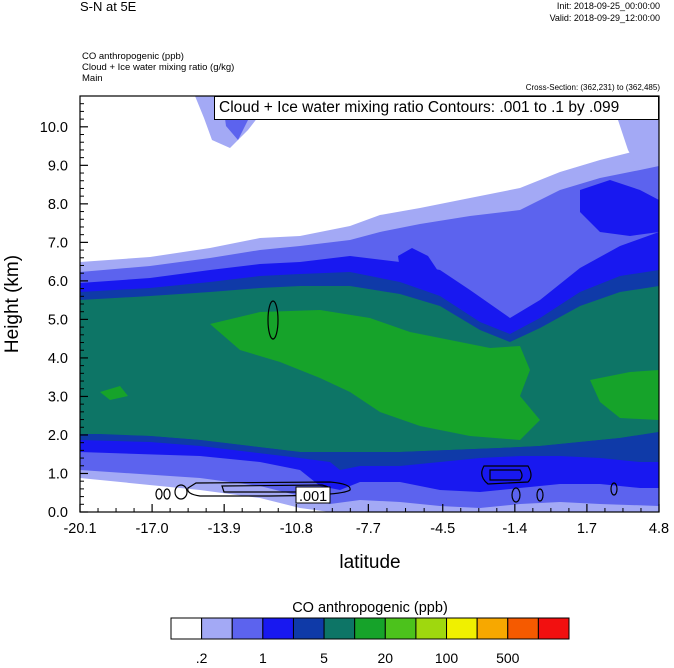 This screenshot has height=668, width=674. Describe the element at coordinates (58, 320) in the screenshot. I see `y-tick-label: 5.0` at that location.